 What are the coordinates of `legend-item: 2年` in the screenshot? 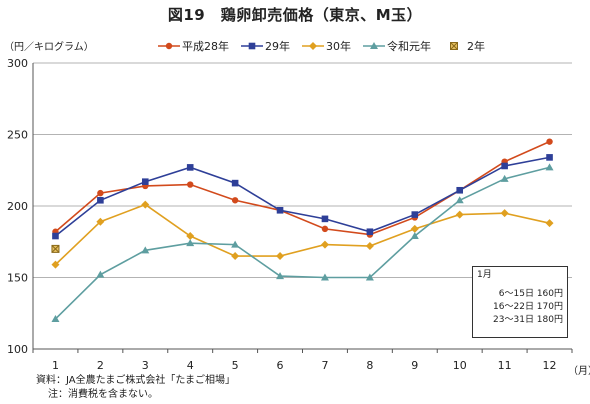 It's located at (464, 46).